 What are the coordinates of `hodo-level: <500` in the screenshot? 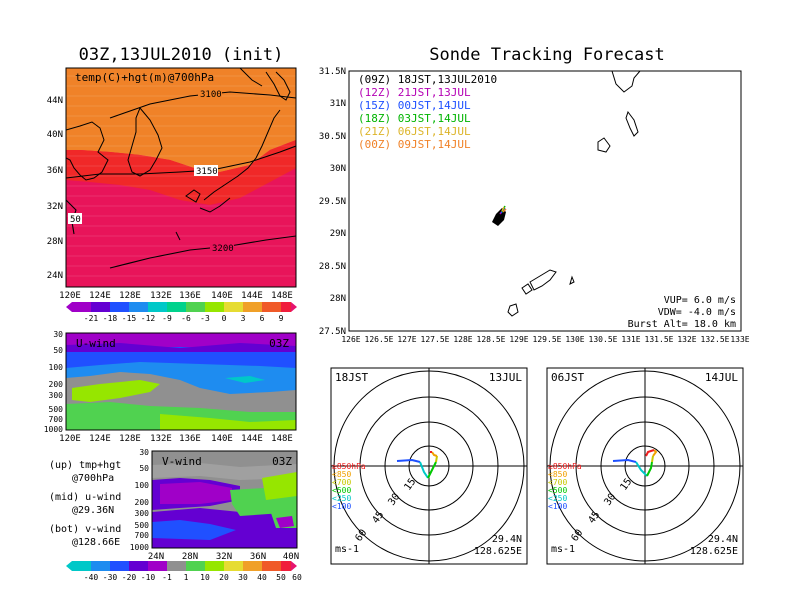 It's located at (341, 490).